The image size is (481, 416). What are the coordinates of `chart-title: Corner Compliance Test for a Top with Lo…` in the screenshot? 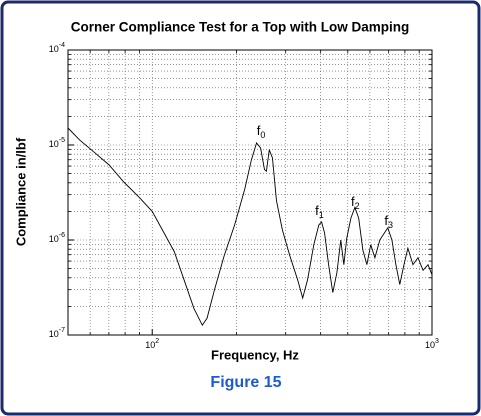 It's located at (240, 27).